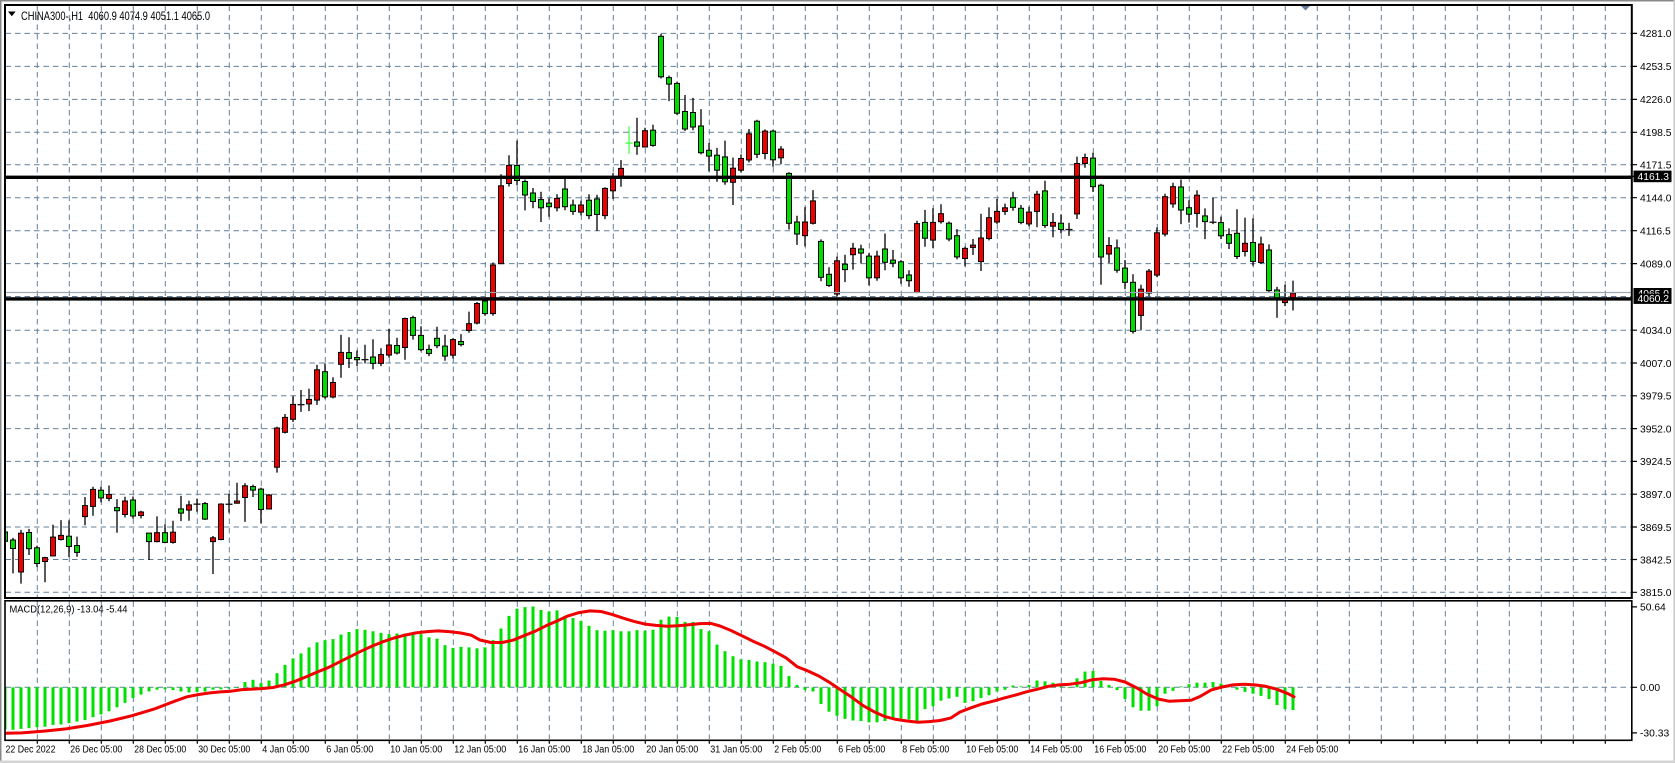  What do you see at coordinates (1656, 331) in the screenshot?
I see `svg-text: 4034.0` at bounding box center [1656, 331].